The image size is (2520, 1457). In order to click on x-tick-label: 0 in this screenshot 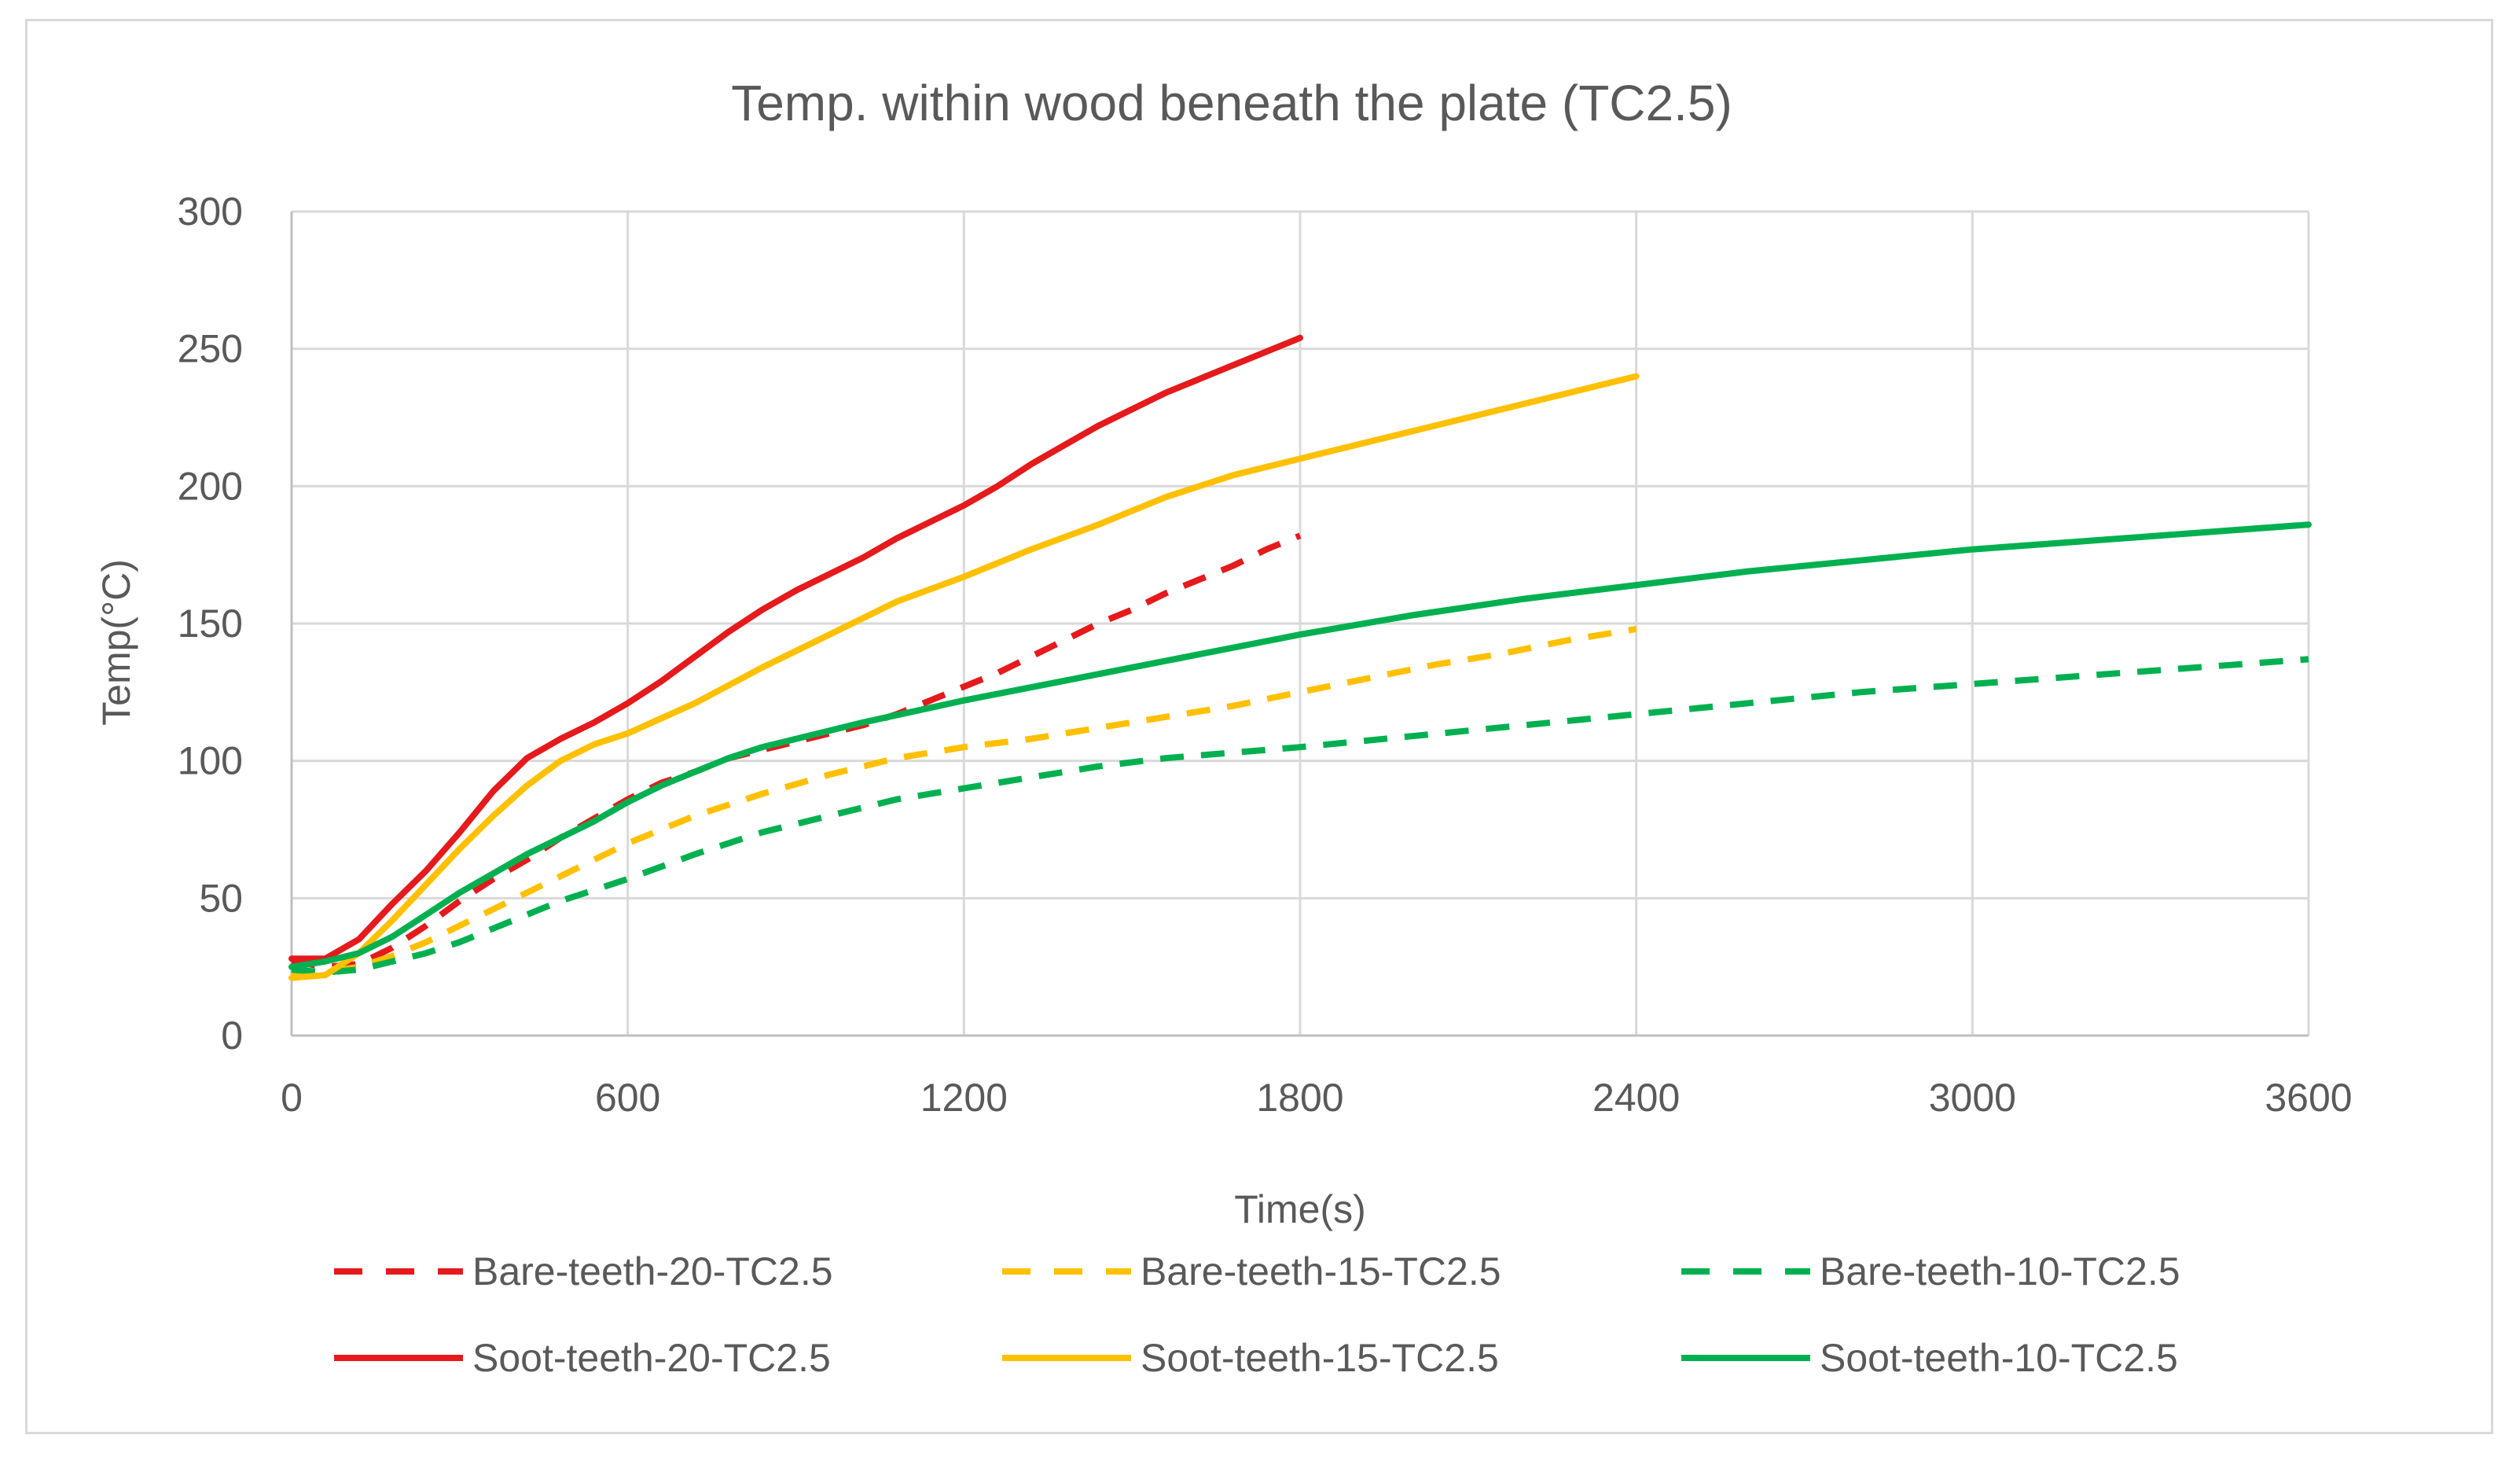, I will do `click(292, 1098)`.